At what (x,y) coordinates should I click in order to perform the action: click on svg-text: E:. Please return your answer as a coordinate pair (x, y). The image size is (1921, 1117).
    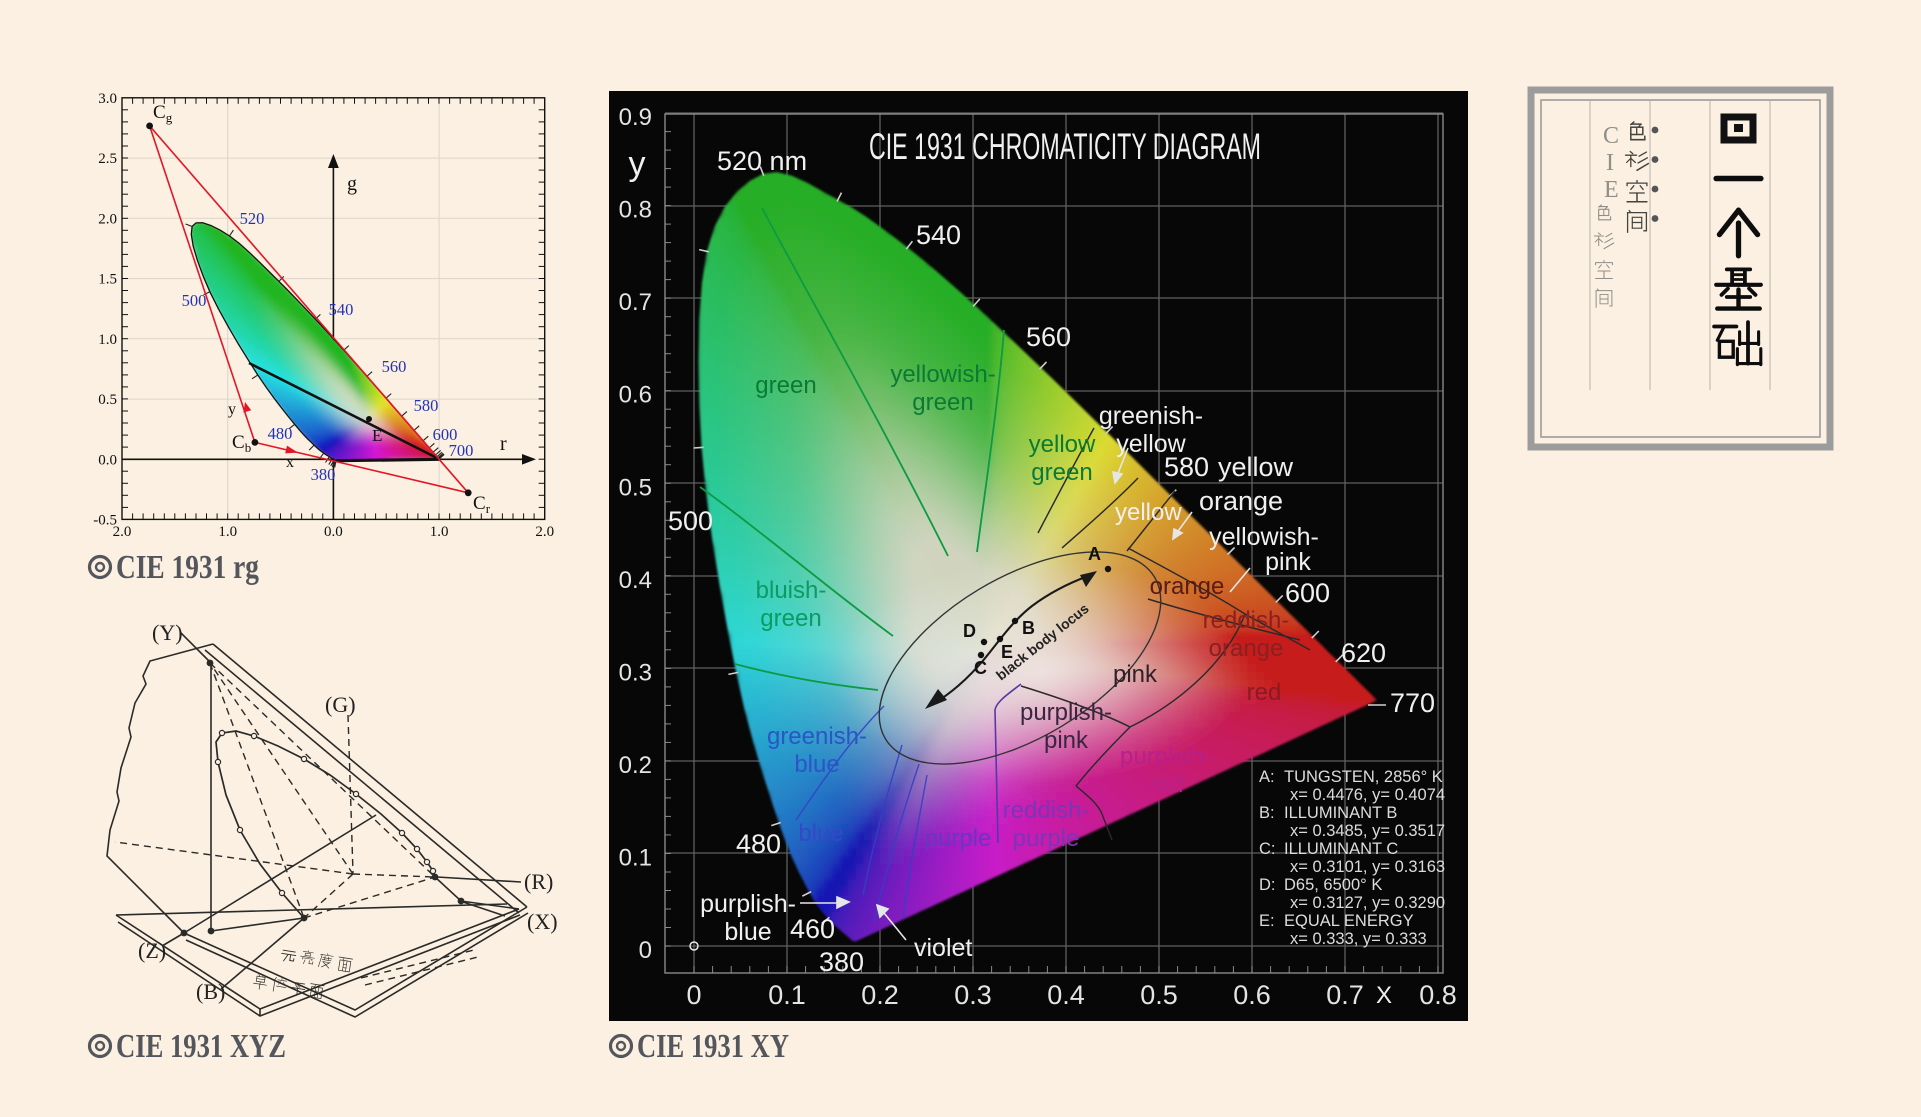
    Looking at the image, I should click on (1267, 921).